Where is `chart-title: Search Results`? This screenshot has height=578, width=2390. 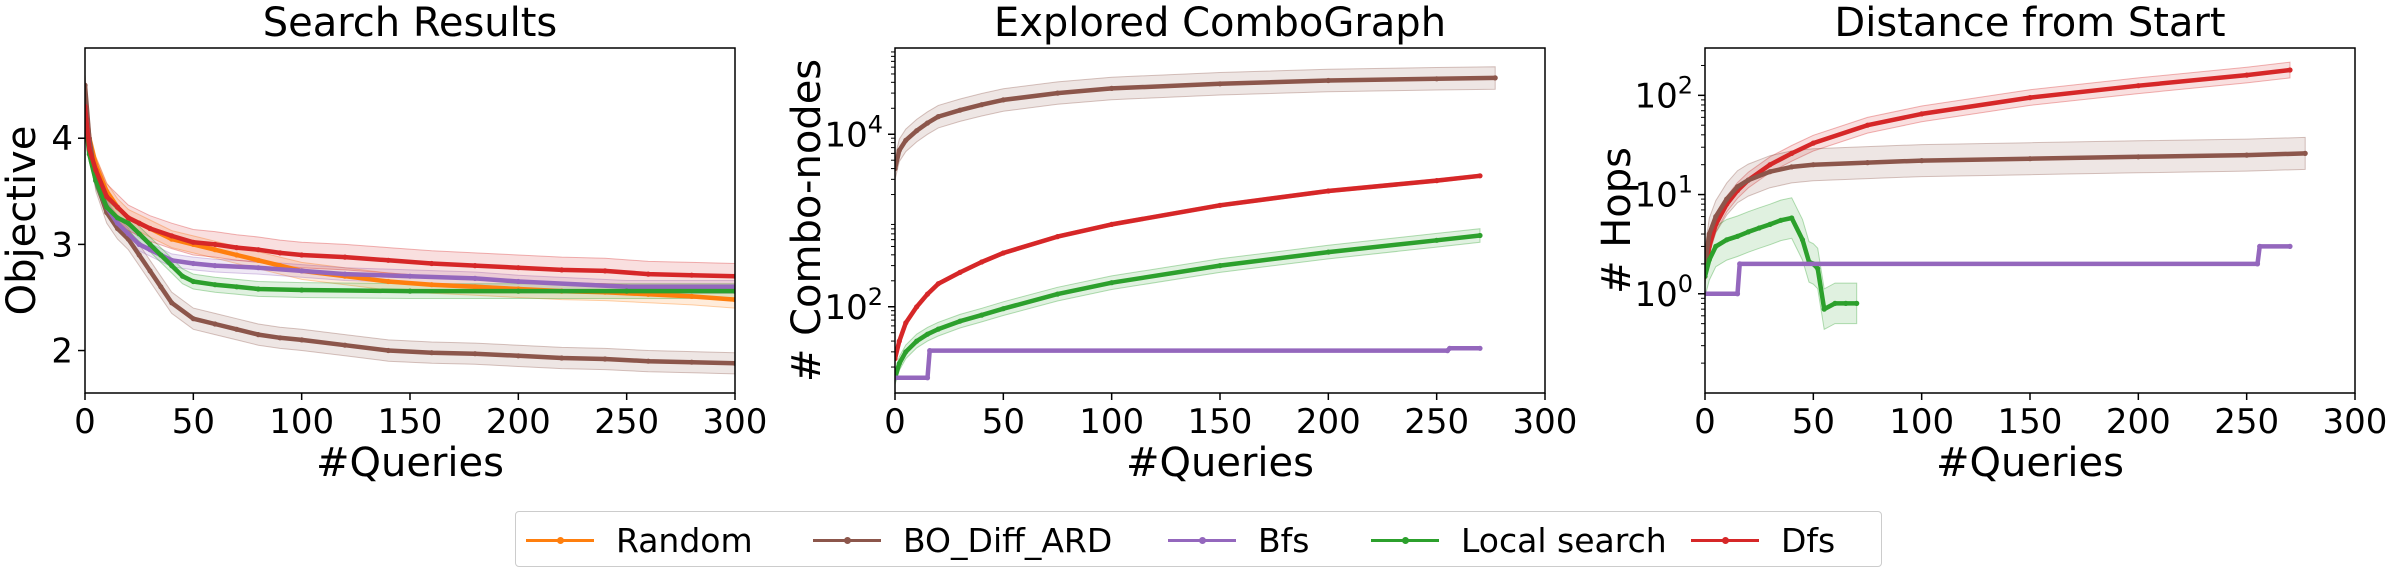
chart-title: Search Results is located at coordinates (410, 23).